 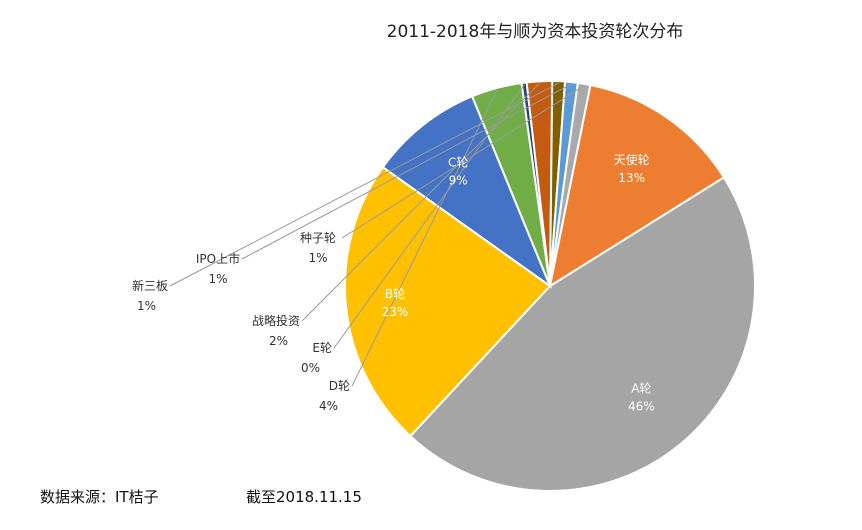 I want to click on value-strategic: 2%, so click(x=278, y=341).